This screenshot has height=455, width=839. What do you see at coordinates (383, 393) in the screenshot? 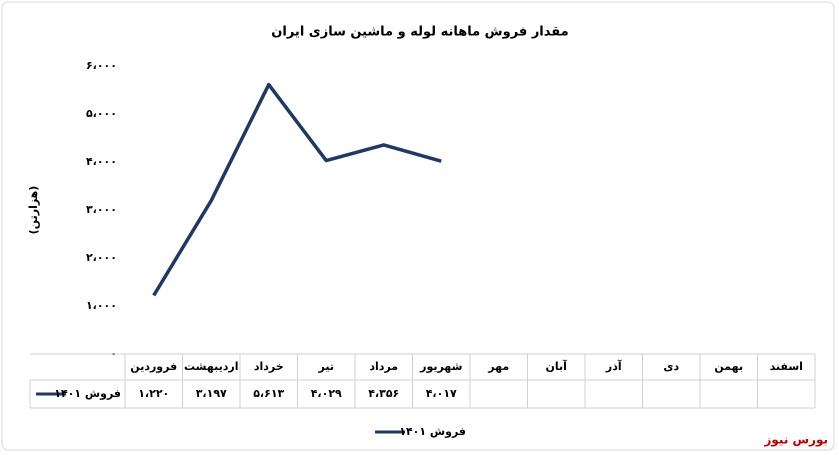
I see `table-value: ۴،۳۵۶` at bounding box center [383, 393].